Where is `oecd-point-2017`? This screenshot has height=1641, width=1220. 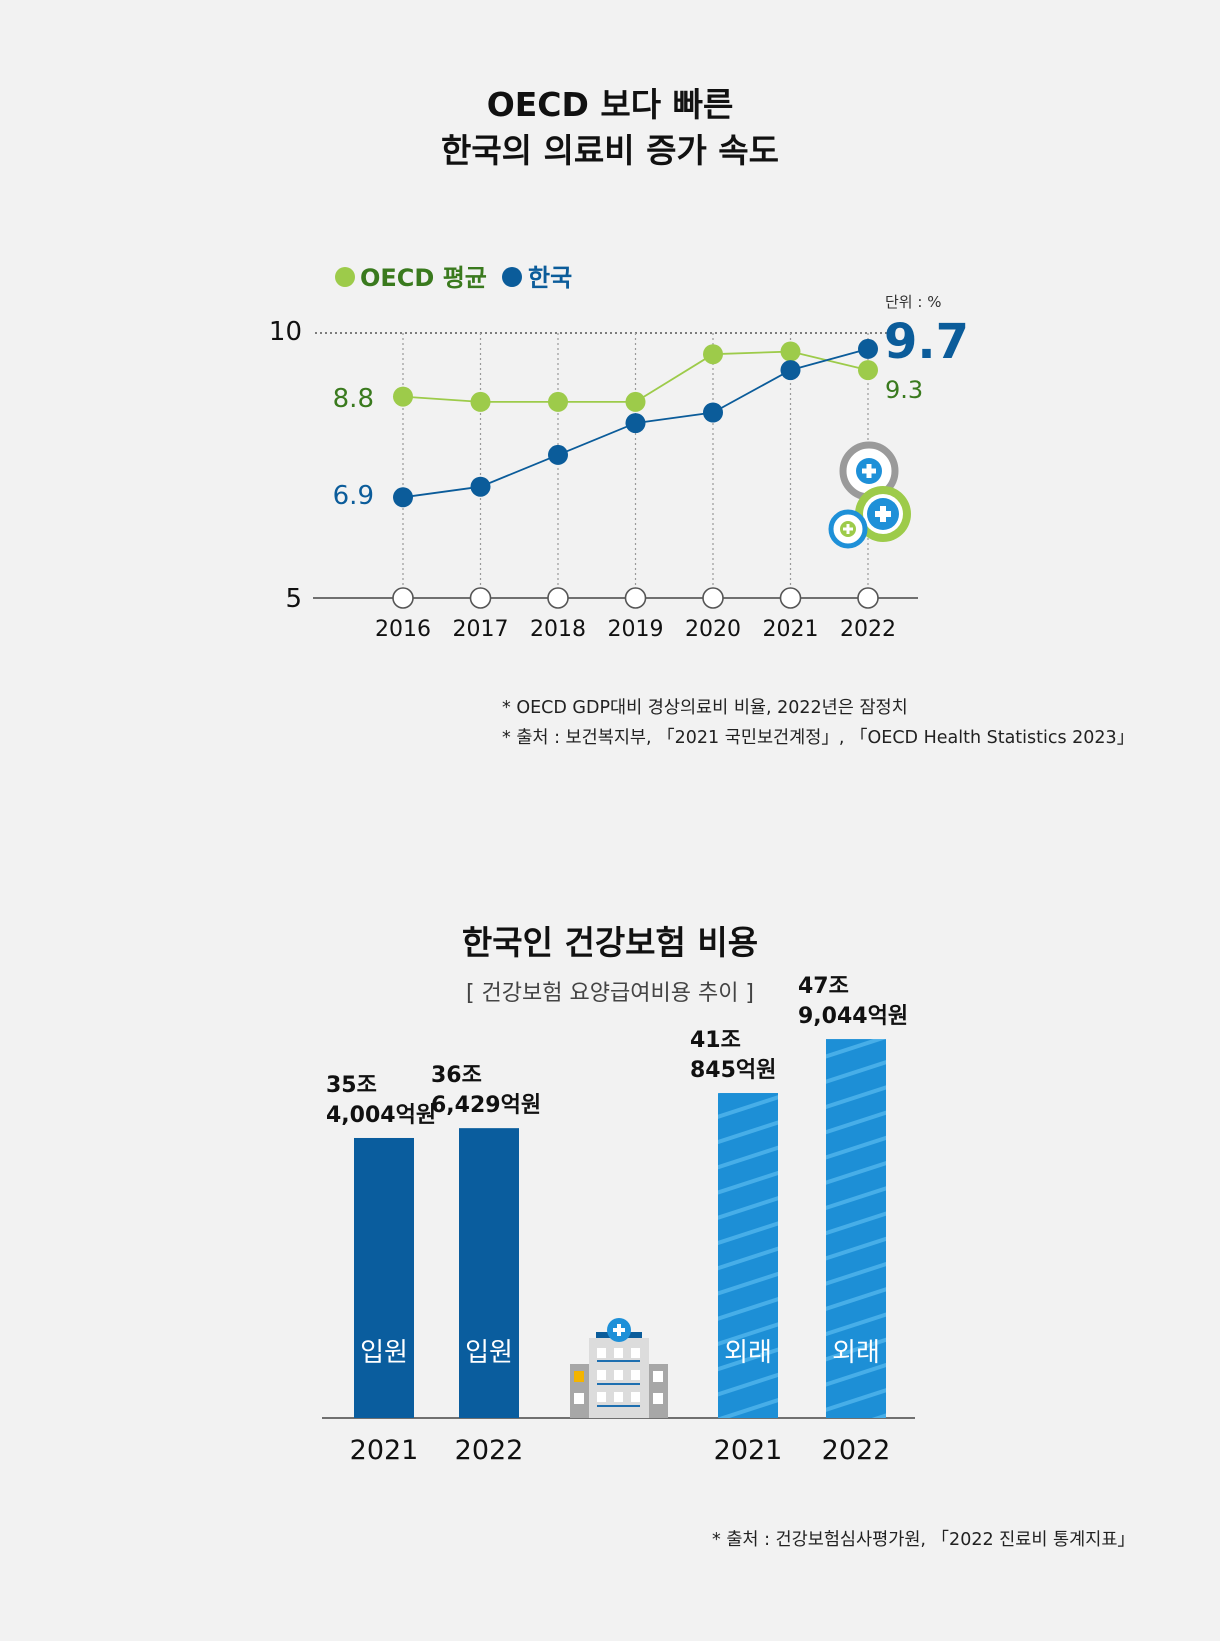
oecd-point-2017 is located at coordinates (480, 401).